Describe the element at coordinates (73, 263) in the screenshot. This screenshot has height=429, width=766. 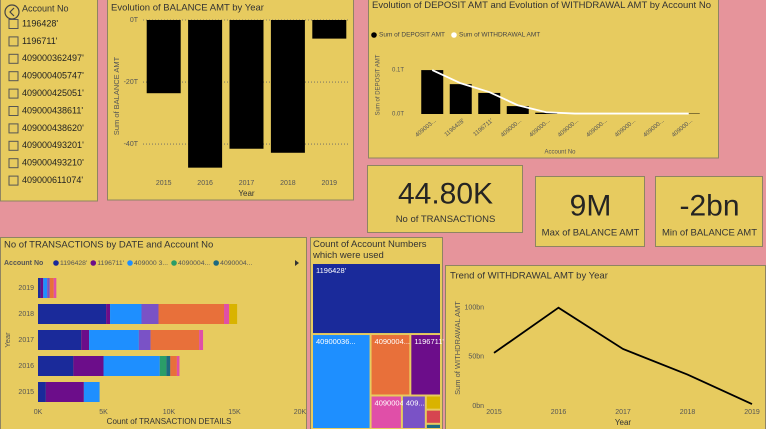
I see `legend-label: 1196428'` at that location.